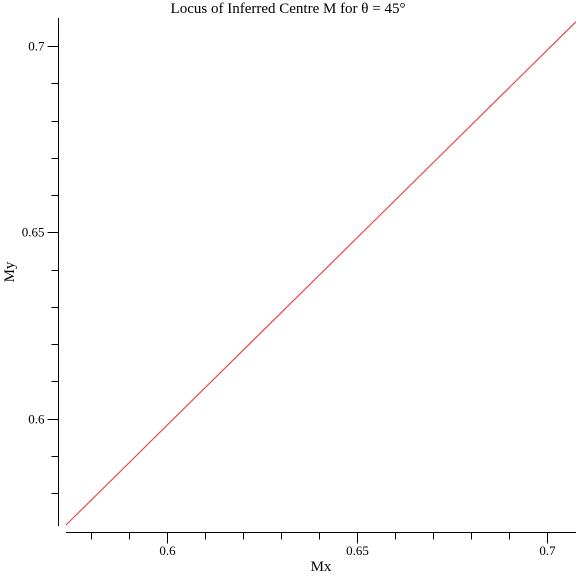  What do you see at coordinates (33, 232) in the screenshot?
I see `y-tick-label: 0.65` at bounding box center [33, 232].